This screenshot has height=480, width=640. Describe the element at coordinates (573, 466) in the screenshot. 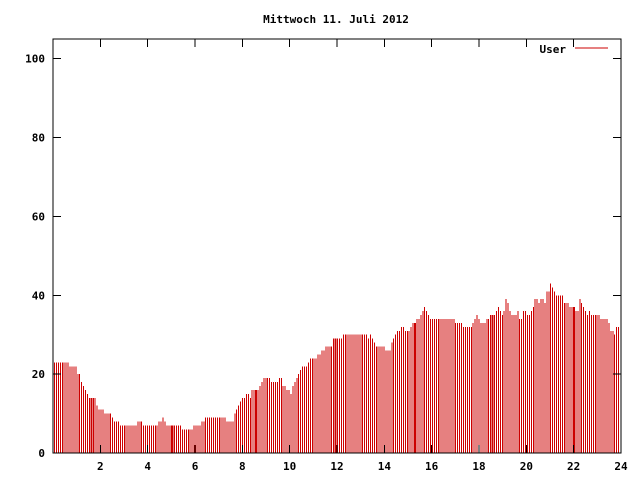

I see `x-tick-label: 22` at that location.